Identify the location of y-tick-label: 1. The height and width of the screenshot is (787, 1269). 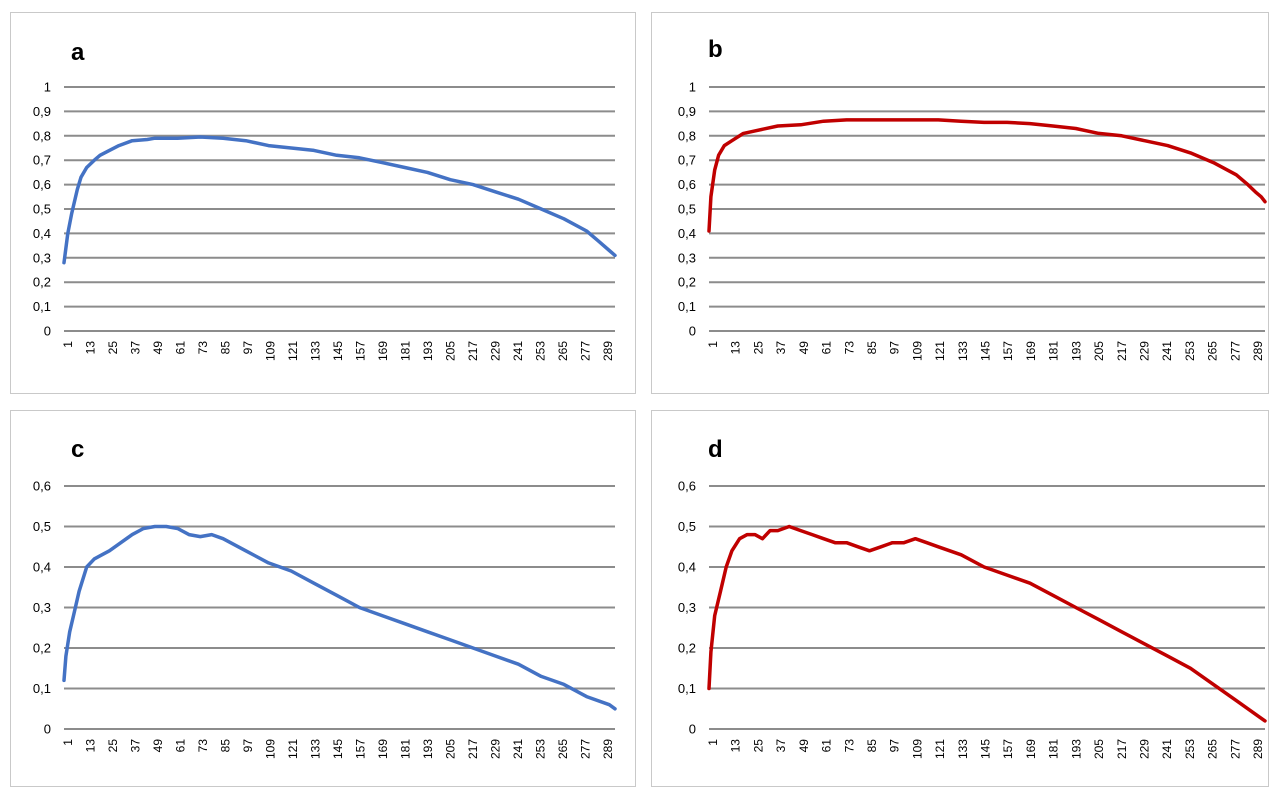
(47, 87).